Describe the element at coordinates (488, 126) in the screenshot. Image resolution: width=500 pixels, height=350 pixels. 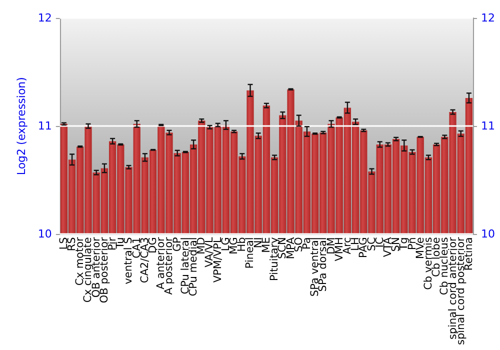
I see `y2-tick-label: 11` at that location.